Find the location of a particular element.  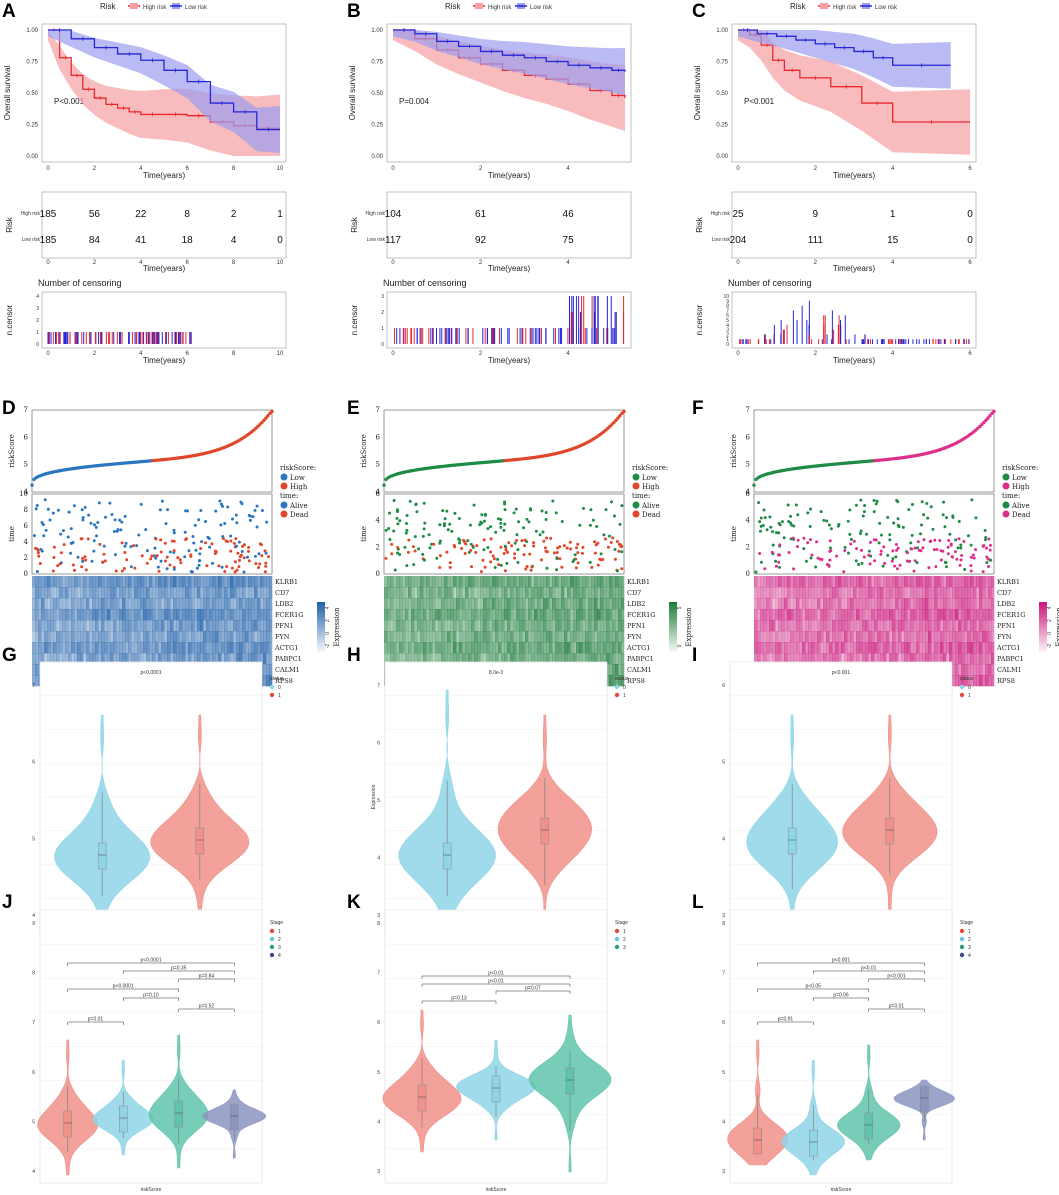

expression-color-key is located at coordinates (673, 627).